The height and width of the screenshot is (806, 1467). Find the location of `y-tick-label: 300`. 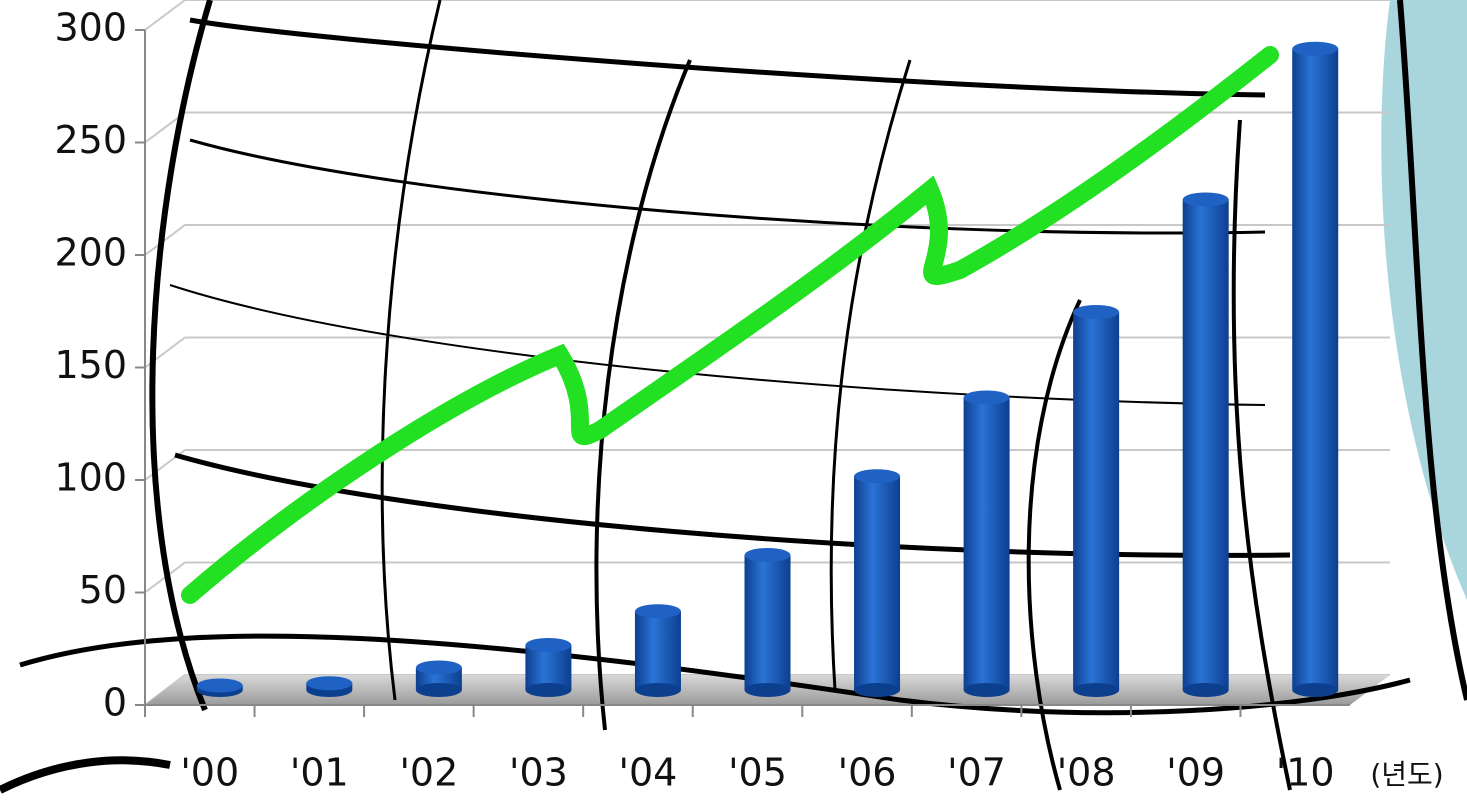

y-tick-label: 300 is located at coordinates (90, 28).